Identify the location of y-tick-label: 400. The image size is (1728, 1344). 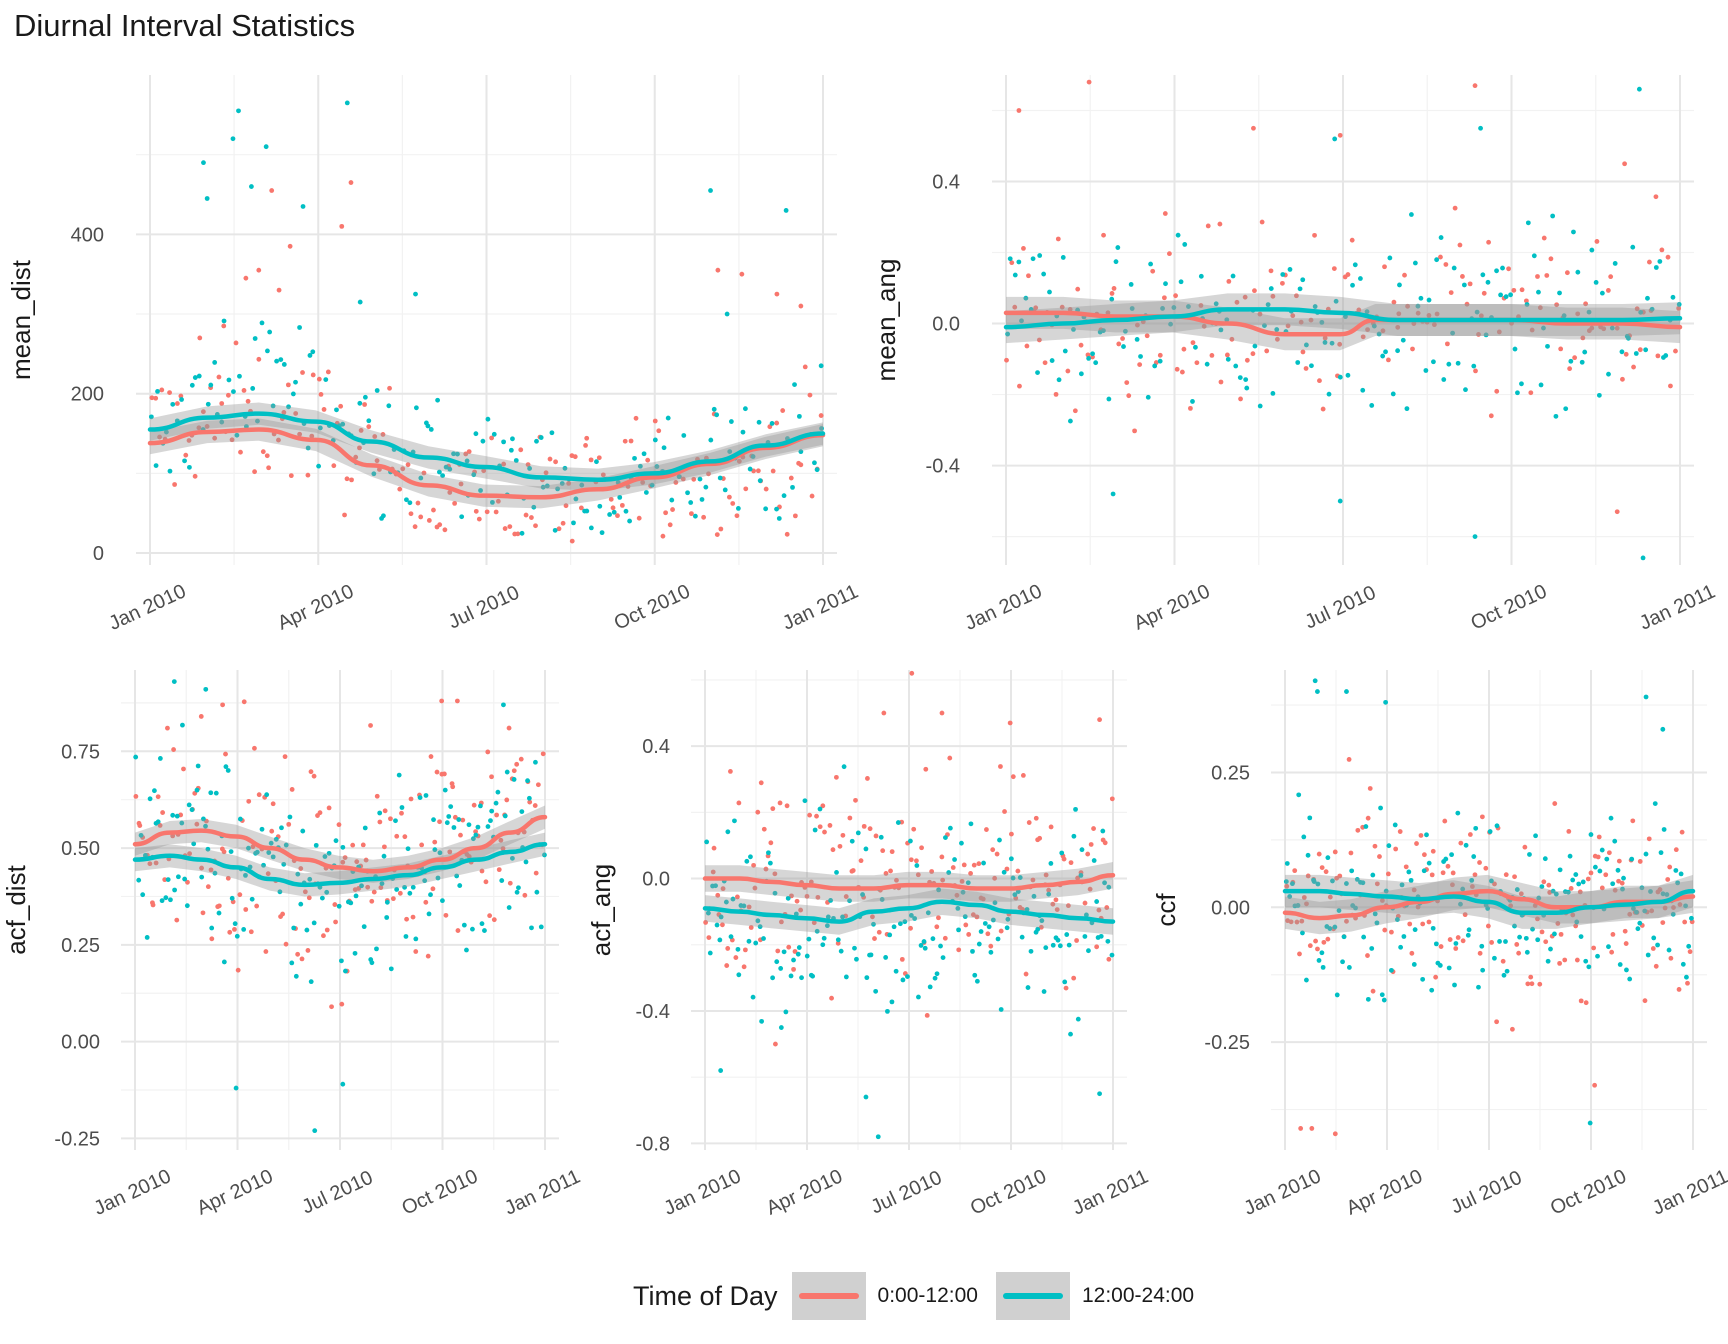
(87, 235).